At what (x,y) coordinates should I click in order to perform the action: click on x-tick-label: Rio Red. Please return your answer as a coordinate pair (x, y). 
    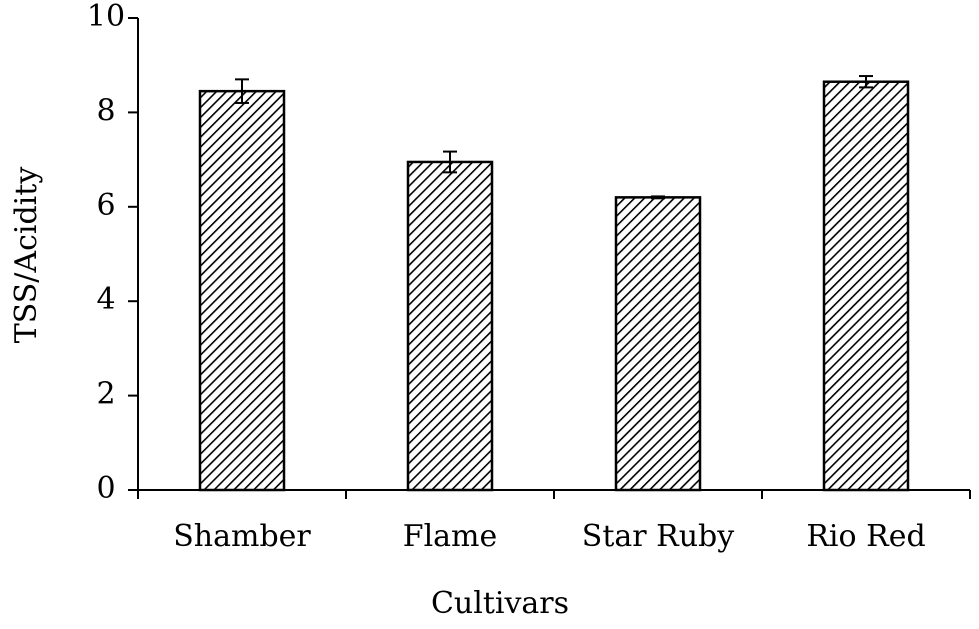
    Looking at the image, I should click on (865, 536).